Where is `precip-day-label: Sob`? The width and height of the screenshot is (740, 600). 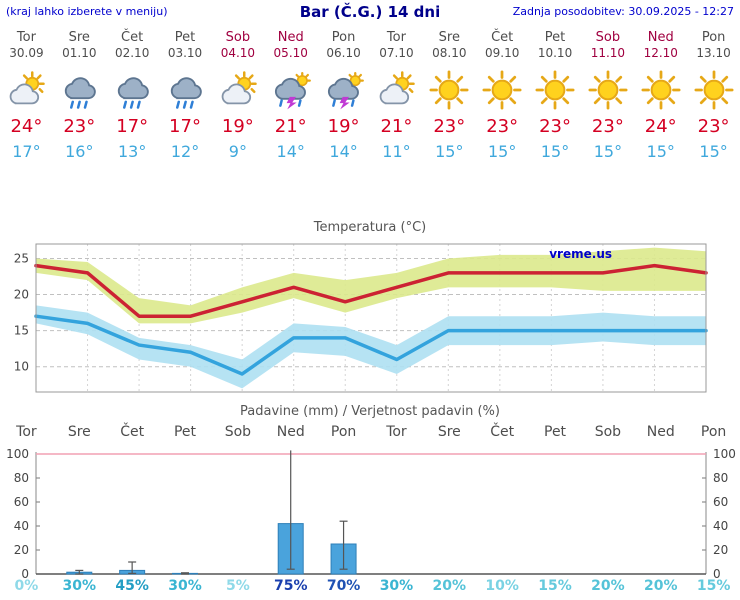 precip-day-label: Sob is located at coordinates (608, 432).